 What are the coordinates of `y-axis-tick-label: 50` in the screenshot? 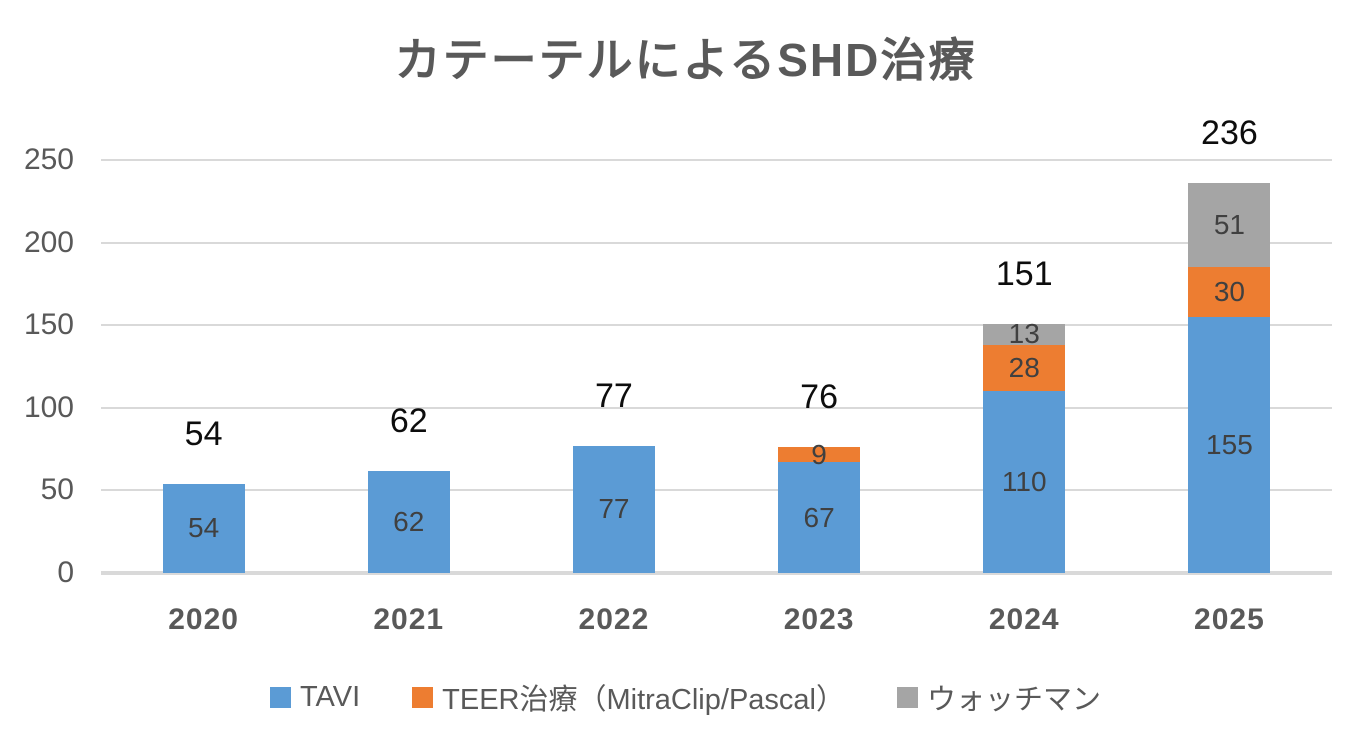 It's located at (57, 490).